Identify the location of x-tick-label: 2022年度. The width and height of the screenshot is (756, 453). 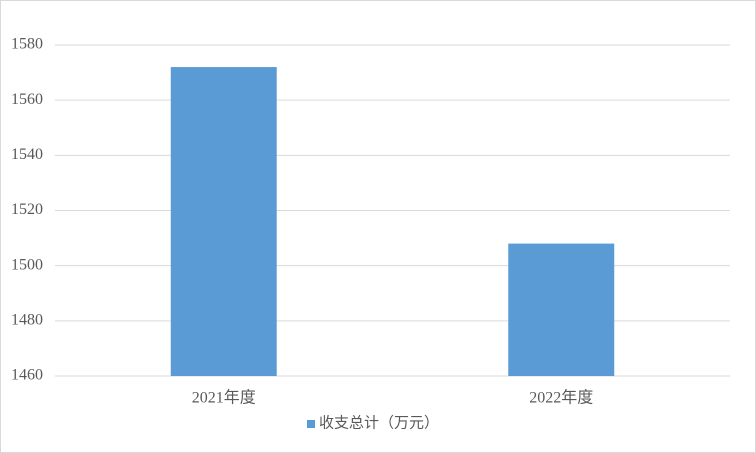
(561, 398).